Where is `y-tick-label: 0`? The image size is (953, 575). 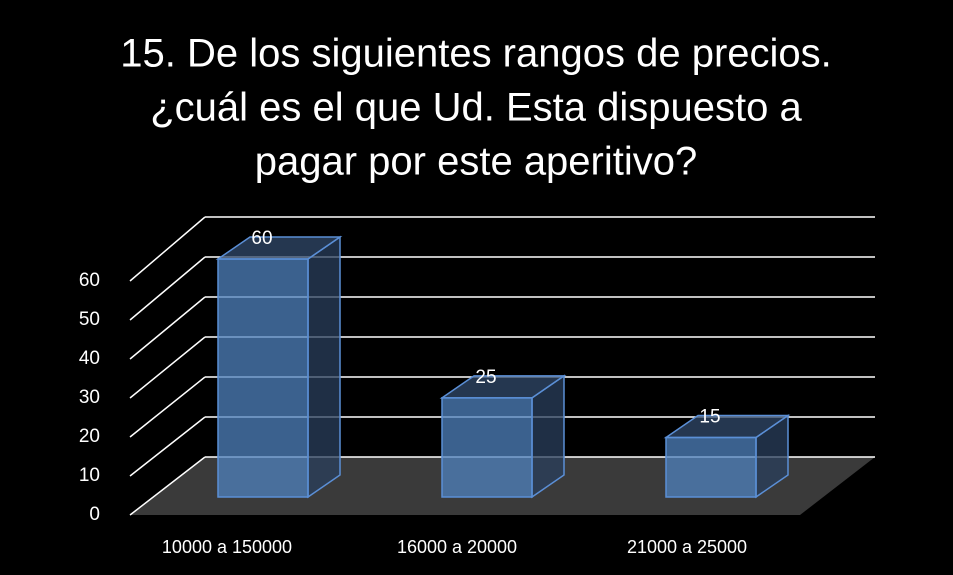
y-tick-label: 0 is located at coordinates (94, 514).